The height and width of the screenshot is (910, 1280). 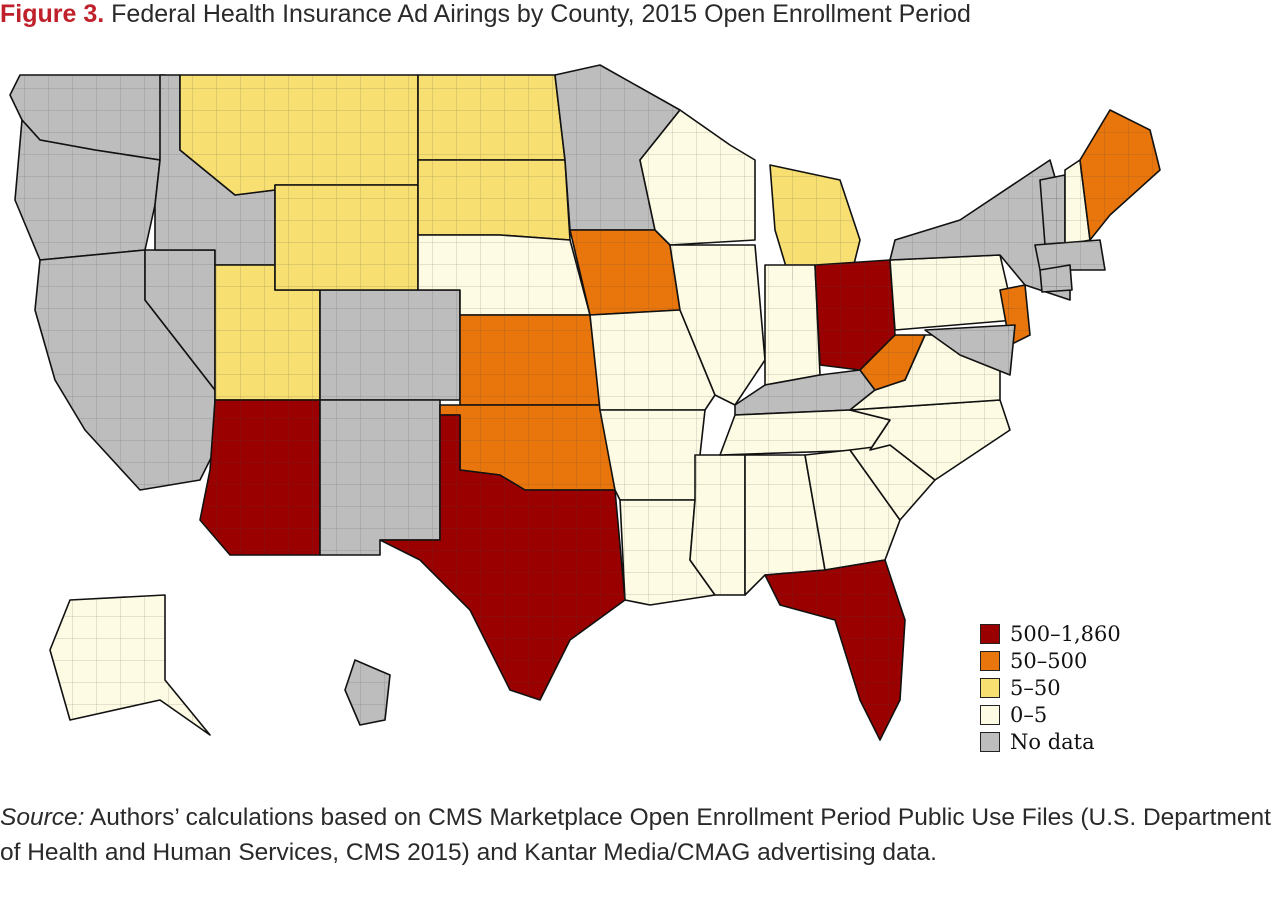 I want to click on state-alaska, so click(x=130, y=665).